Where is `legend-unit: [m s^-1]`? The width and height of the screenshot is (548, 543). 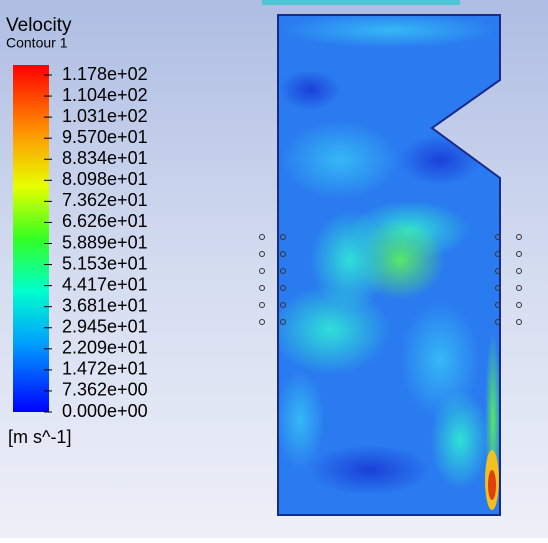 legend-unit: [m s^-1] is located at coordinates (39, 437).